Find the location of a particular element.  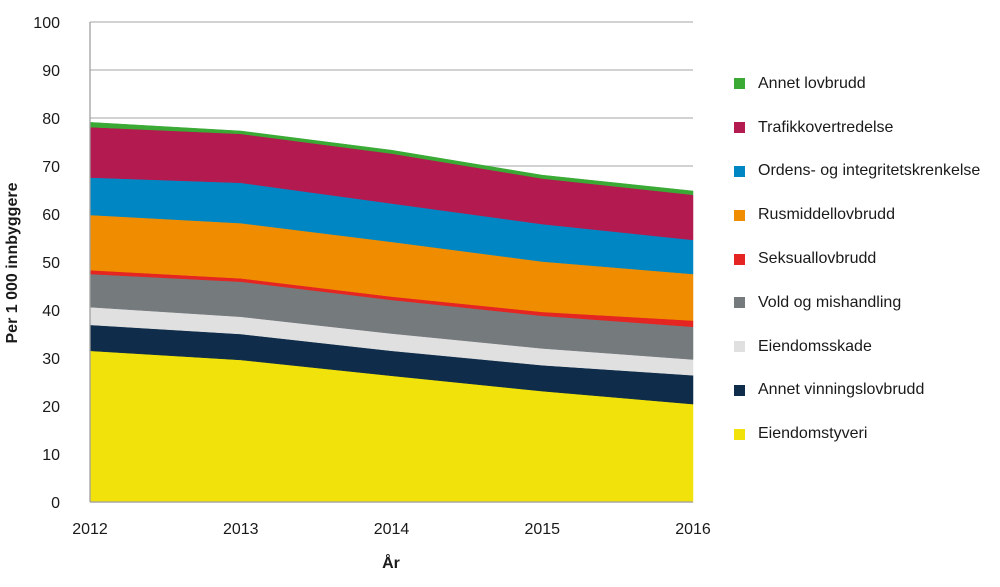

y-tick-label: 60 is located at coordinates (51, 215).